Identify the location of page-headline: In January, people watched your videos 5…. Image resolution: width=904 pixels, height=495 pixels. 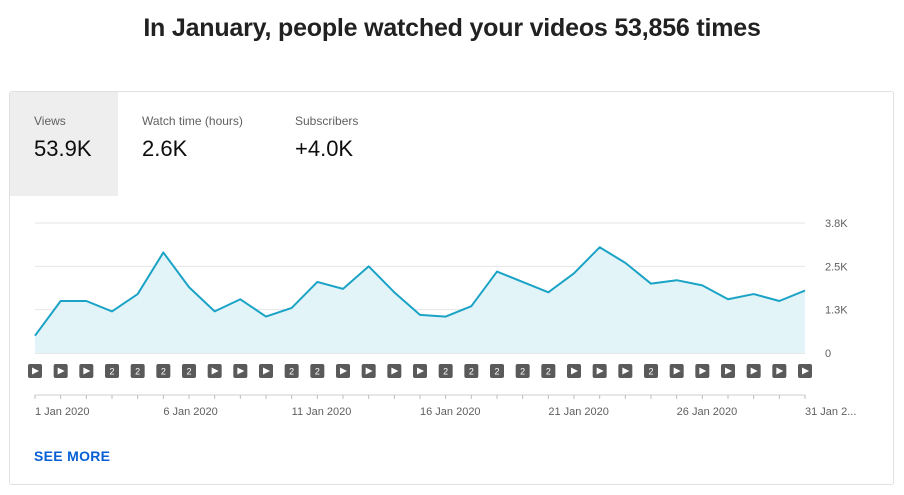
(452, 28).